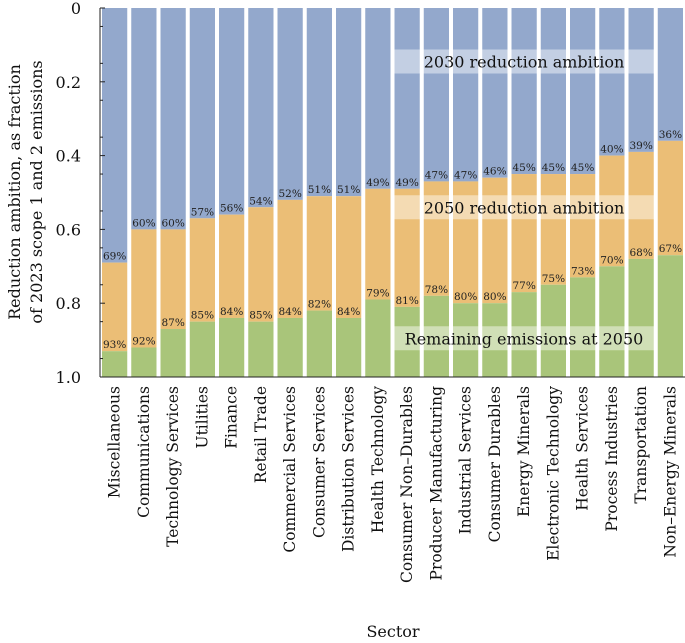 This screenshot has height=643, width=685. Describe the element at coordinates (68, 82) in the screenshot. I see `y-tick-label-1: 0.2` at that location.